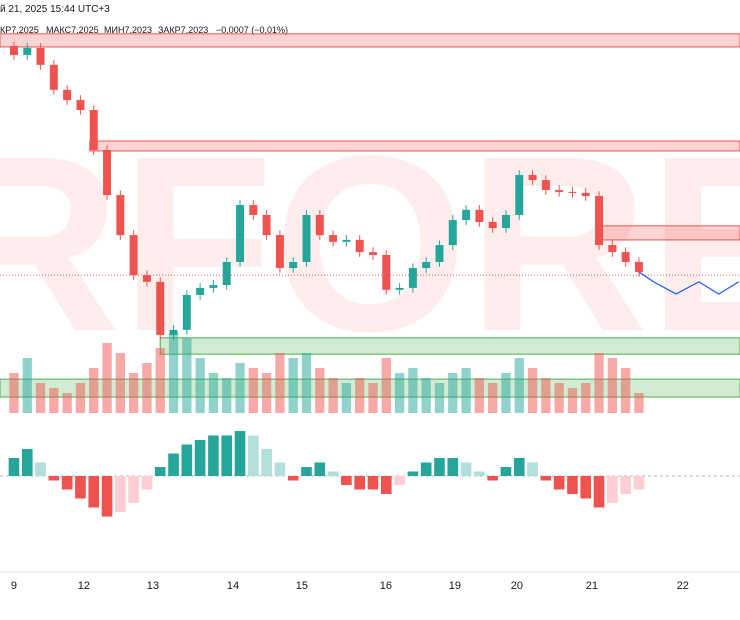  What do you see at coordinates (55, 9) in the screenshot?
I see `date-label: й 21, 2025 15:44 UTC+3` at bounding box center [55, 9].